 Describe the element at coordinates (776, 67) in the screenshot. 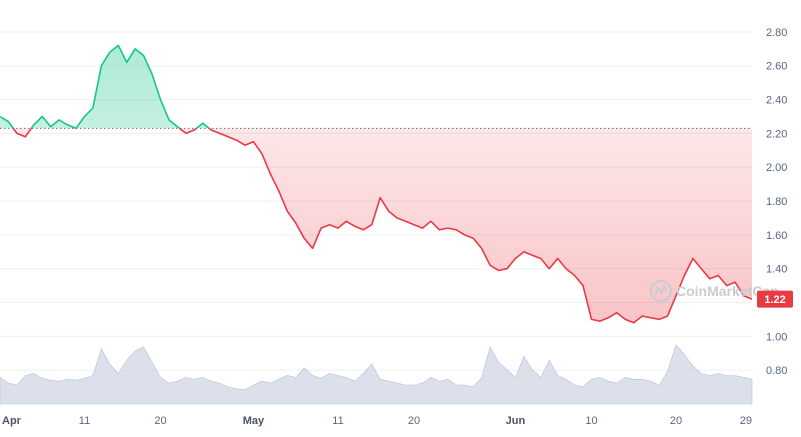

I see `y-tick-label: 2.60` at that location.